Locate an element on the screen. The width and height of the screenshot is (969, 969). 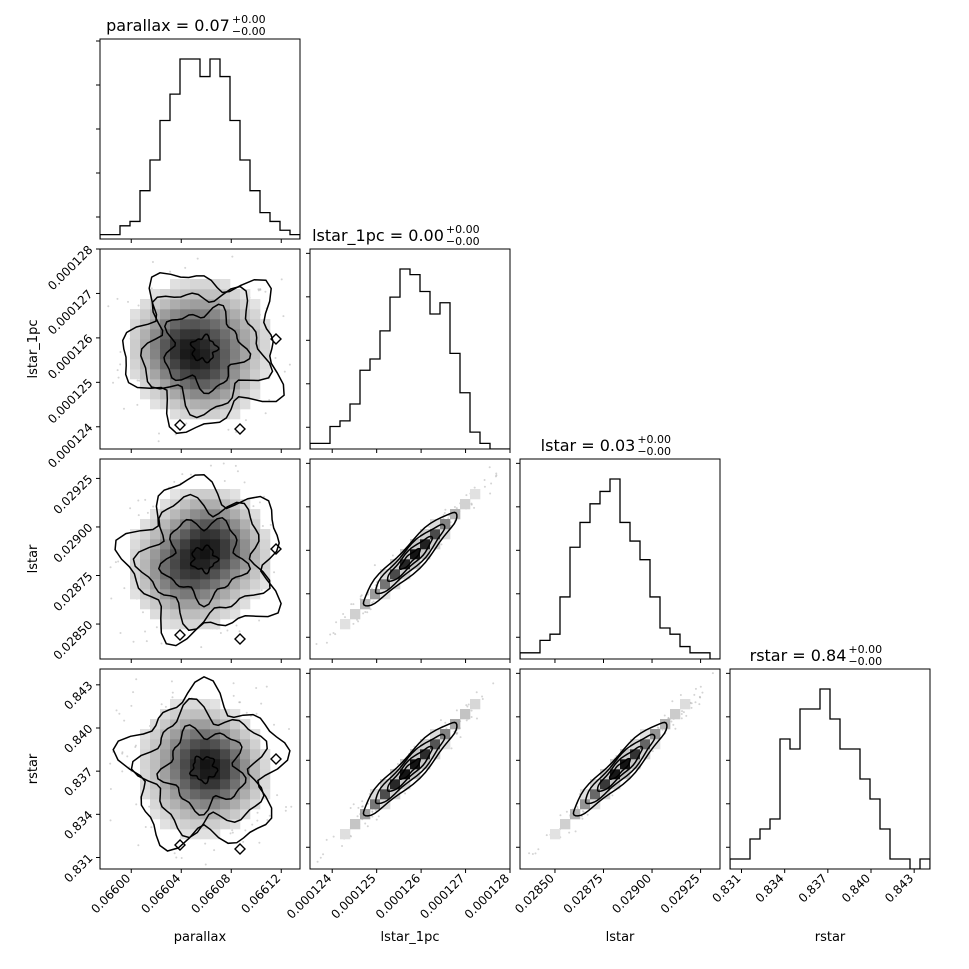
x-axis-label: parallax is located at coordinates (200, 937).